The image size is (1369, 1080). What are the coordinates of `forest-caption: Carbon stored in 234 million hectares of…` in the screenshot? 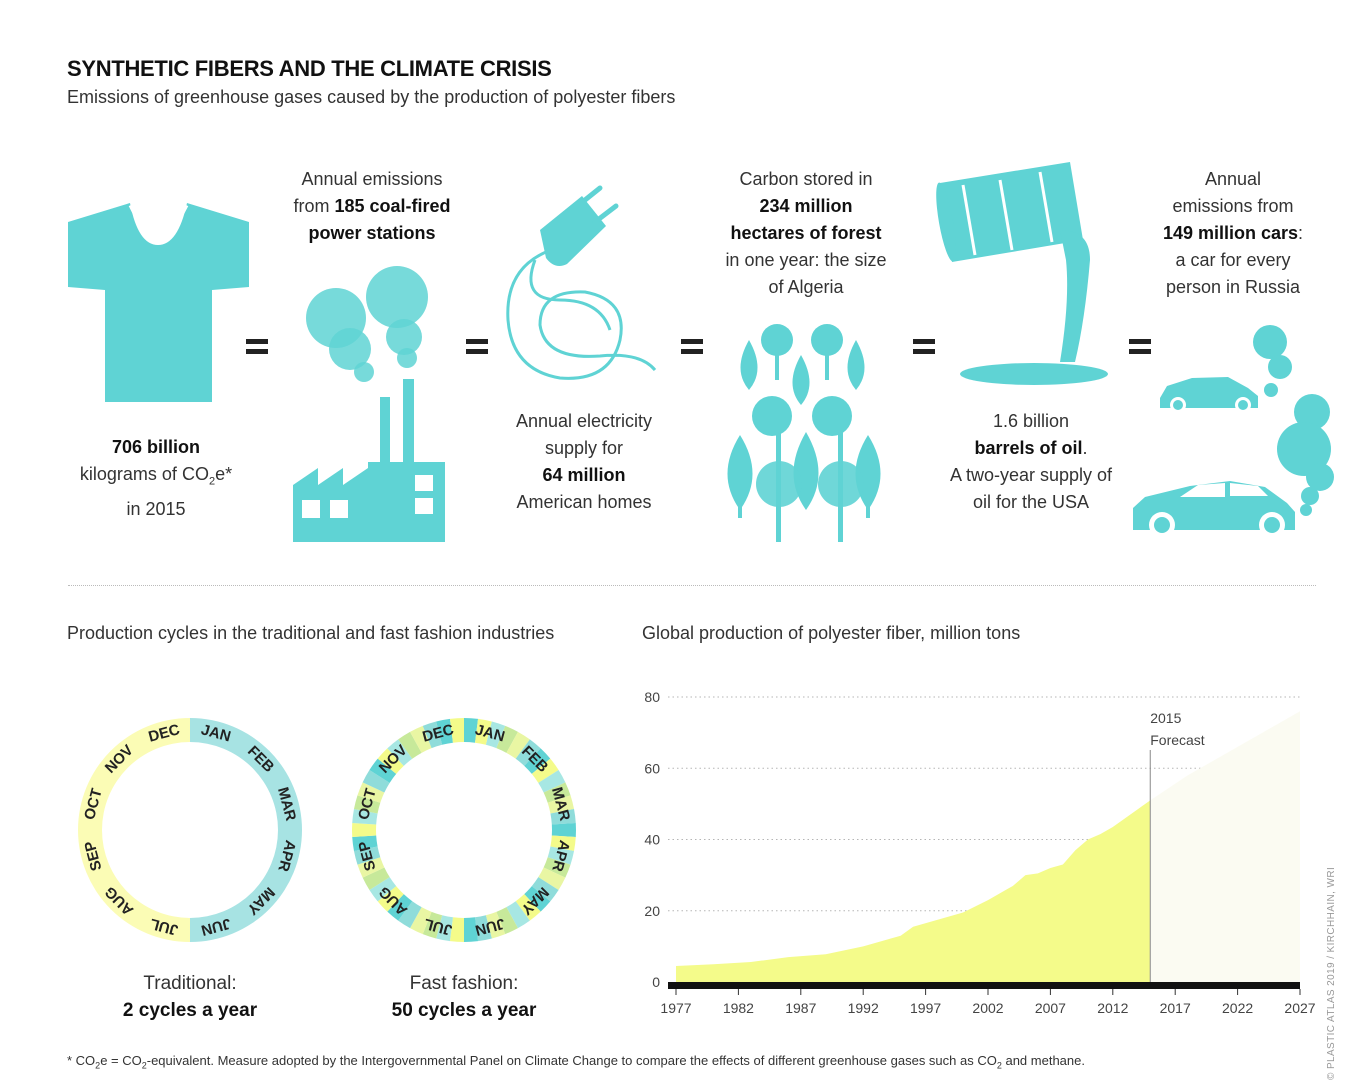 It's located at (806, 233).